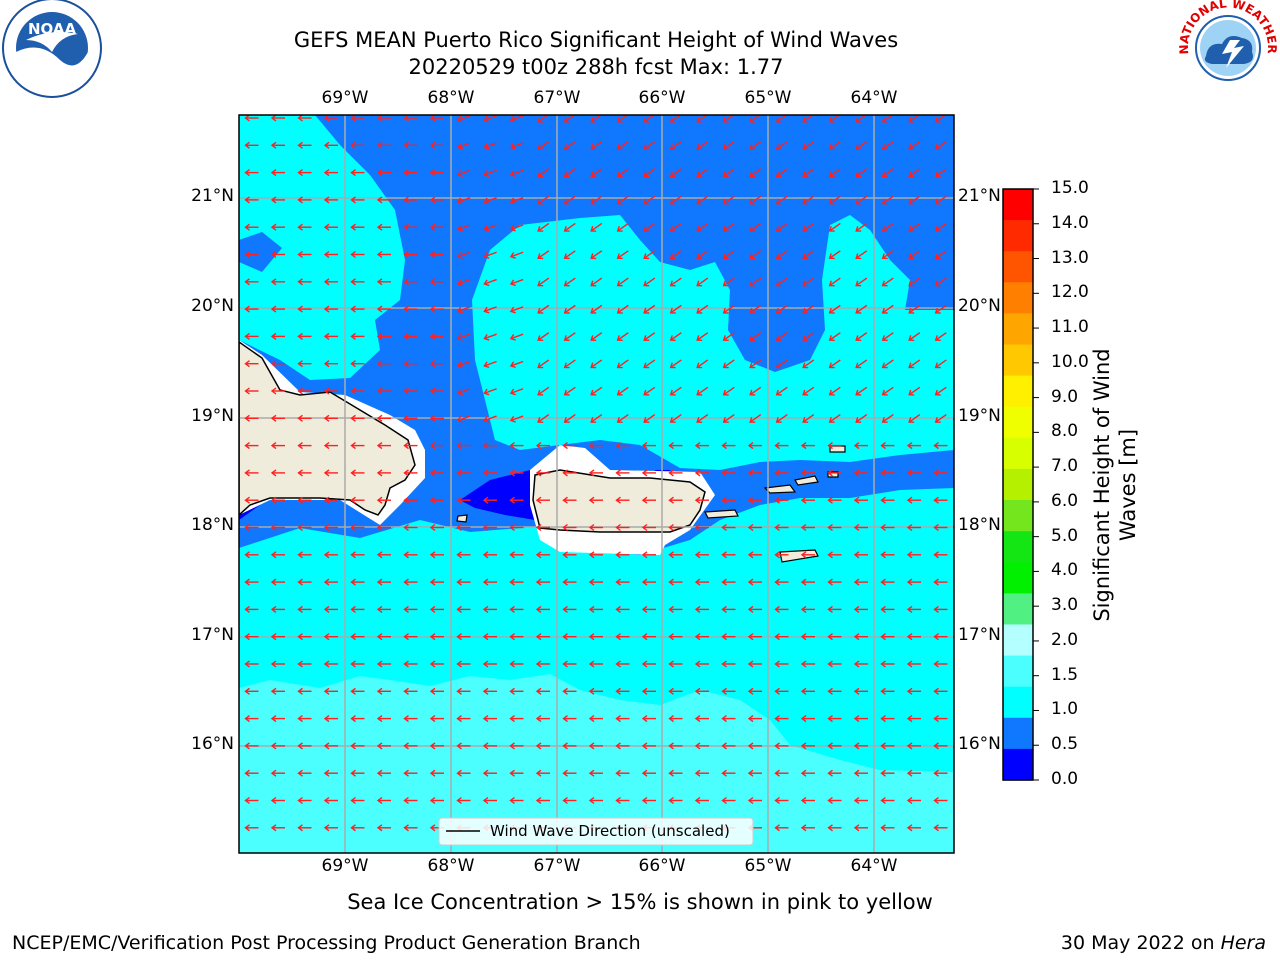 This screenshot has width=1280, height=960. What do you see at coordinates (713, 342) in the screenshot?
I see `band-1-1.5-central` at bounding box center [713, 342].